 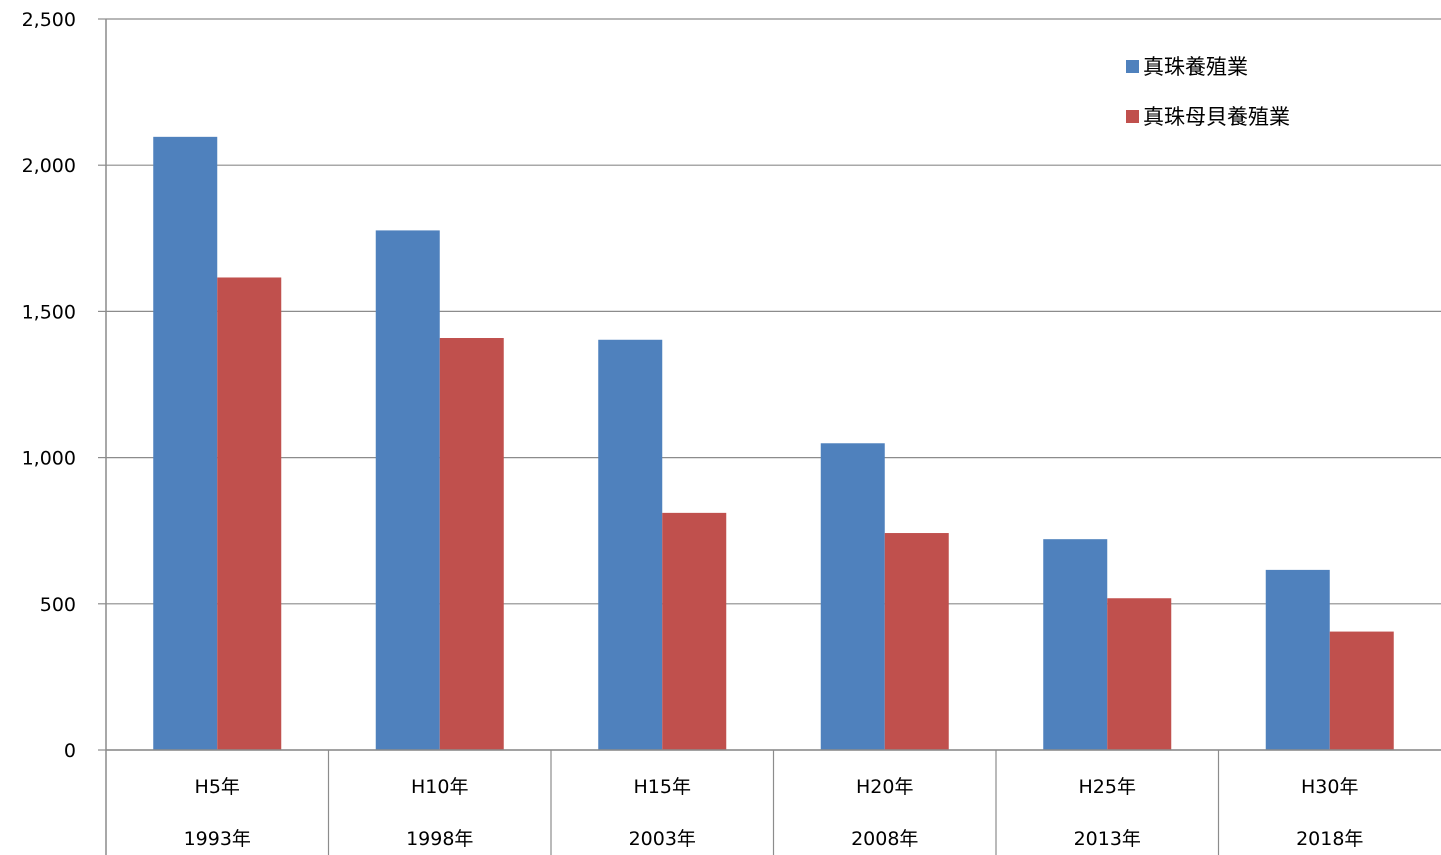 I want to click on x-year-label-3: 2008年, so click(x=884, y=839).